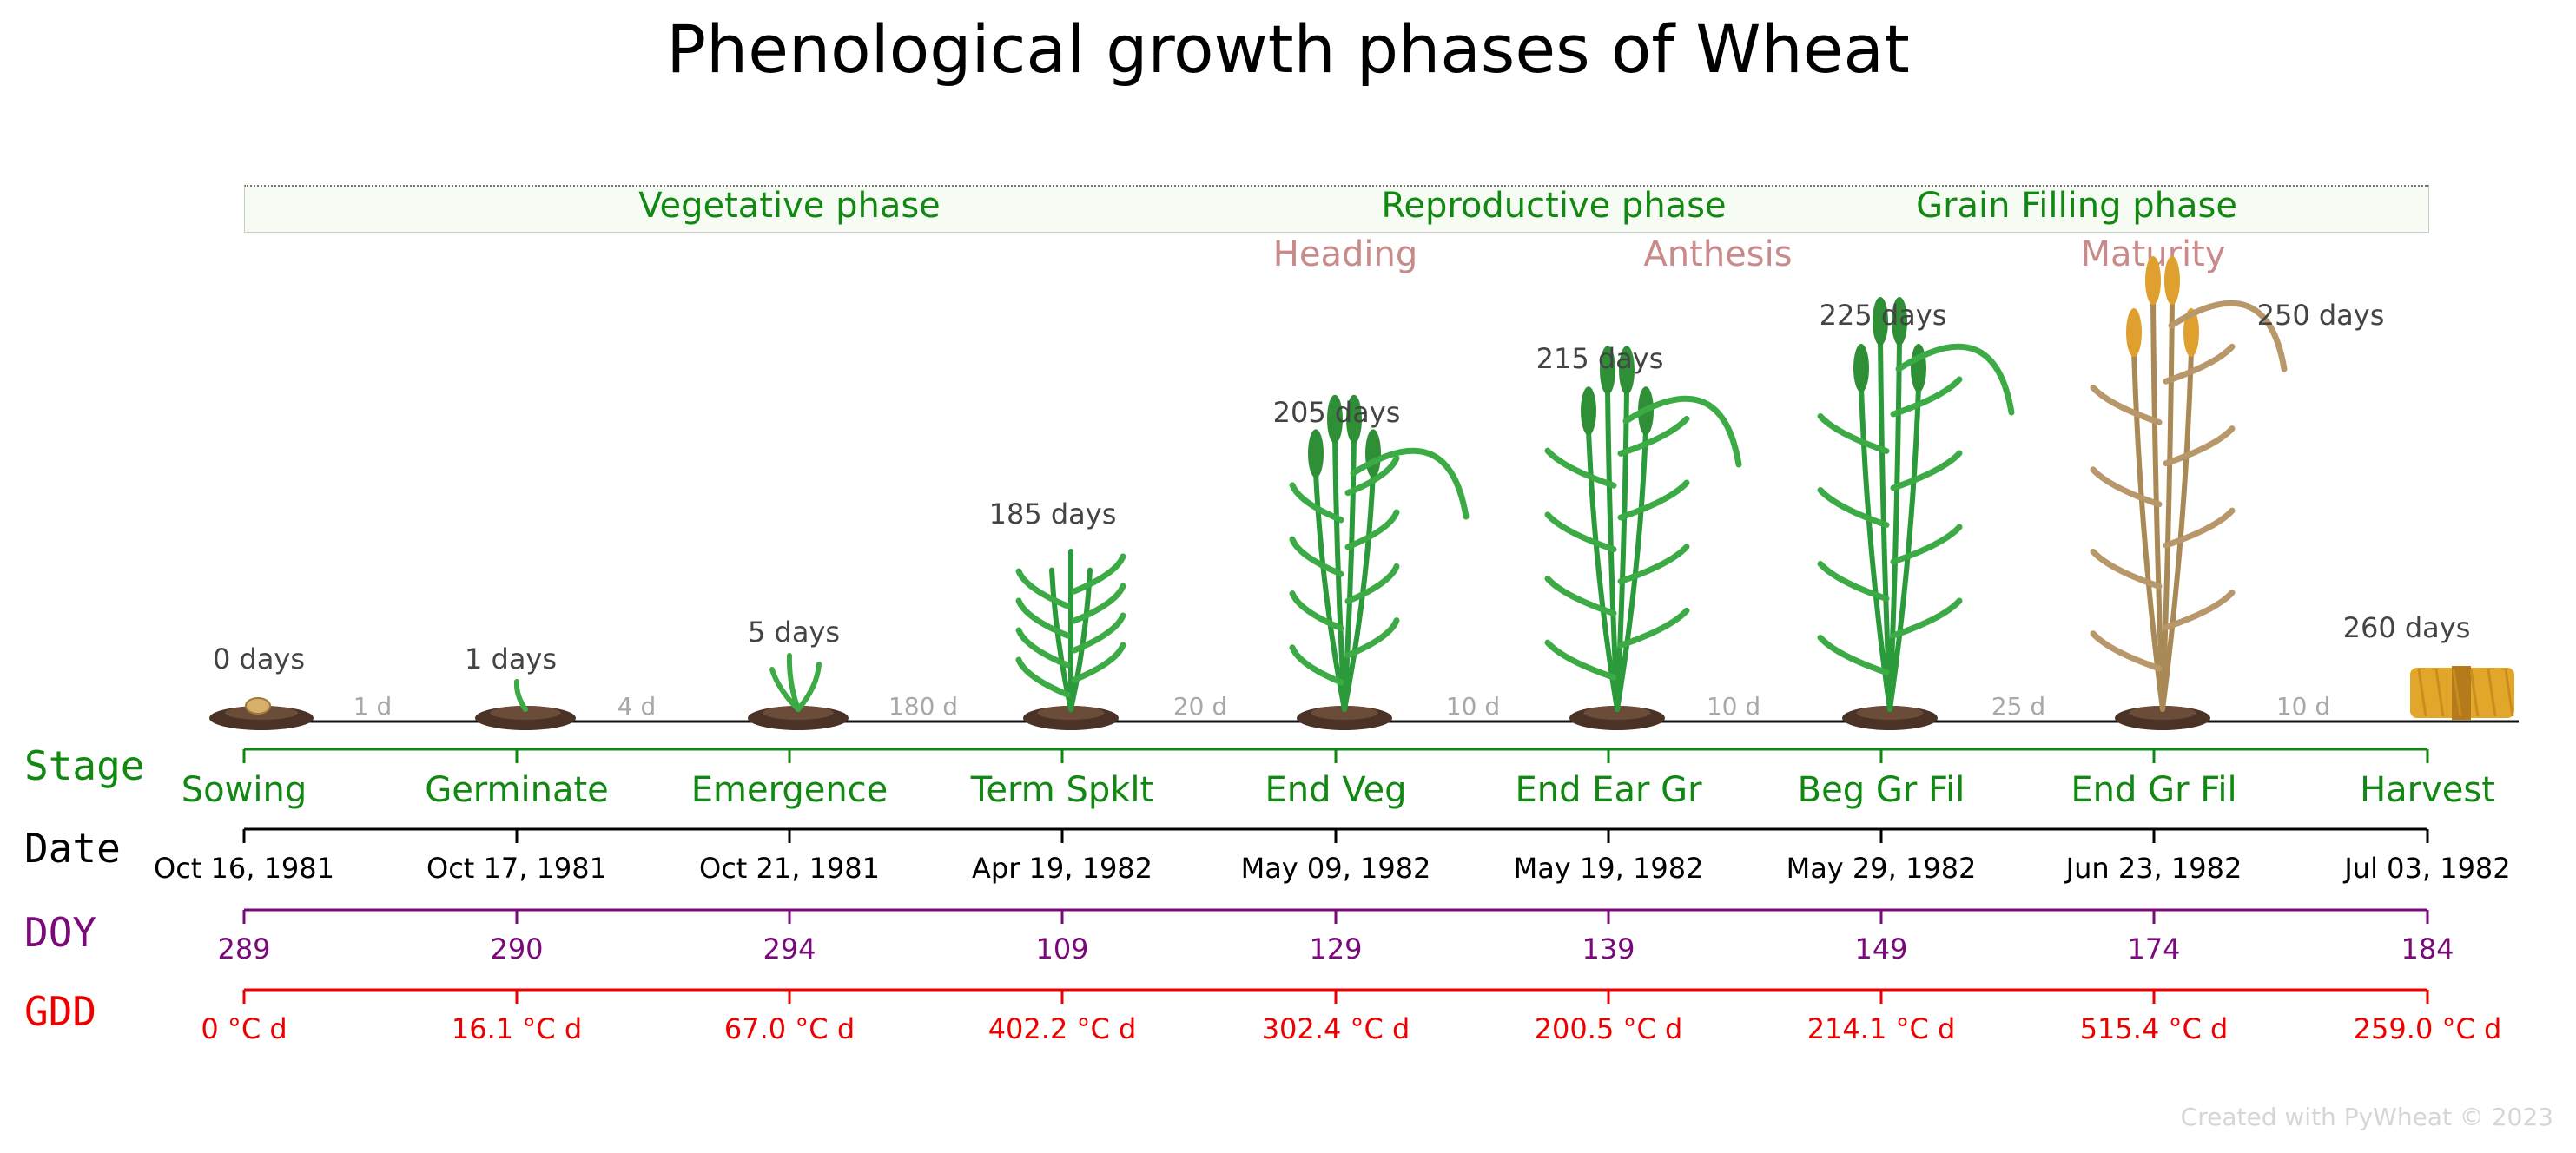 This screenshot has height=1153, width=2576. What do you see at coordinates (244, 868) in the screenshot?
I see `date-label: Oct 16, 1981` at bounding box center [244, 868].